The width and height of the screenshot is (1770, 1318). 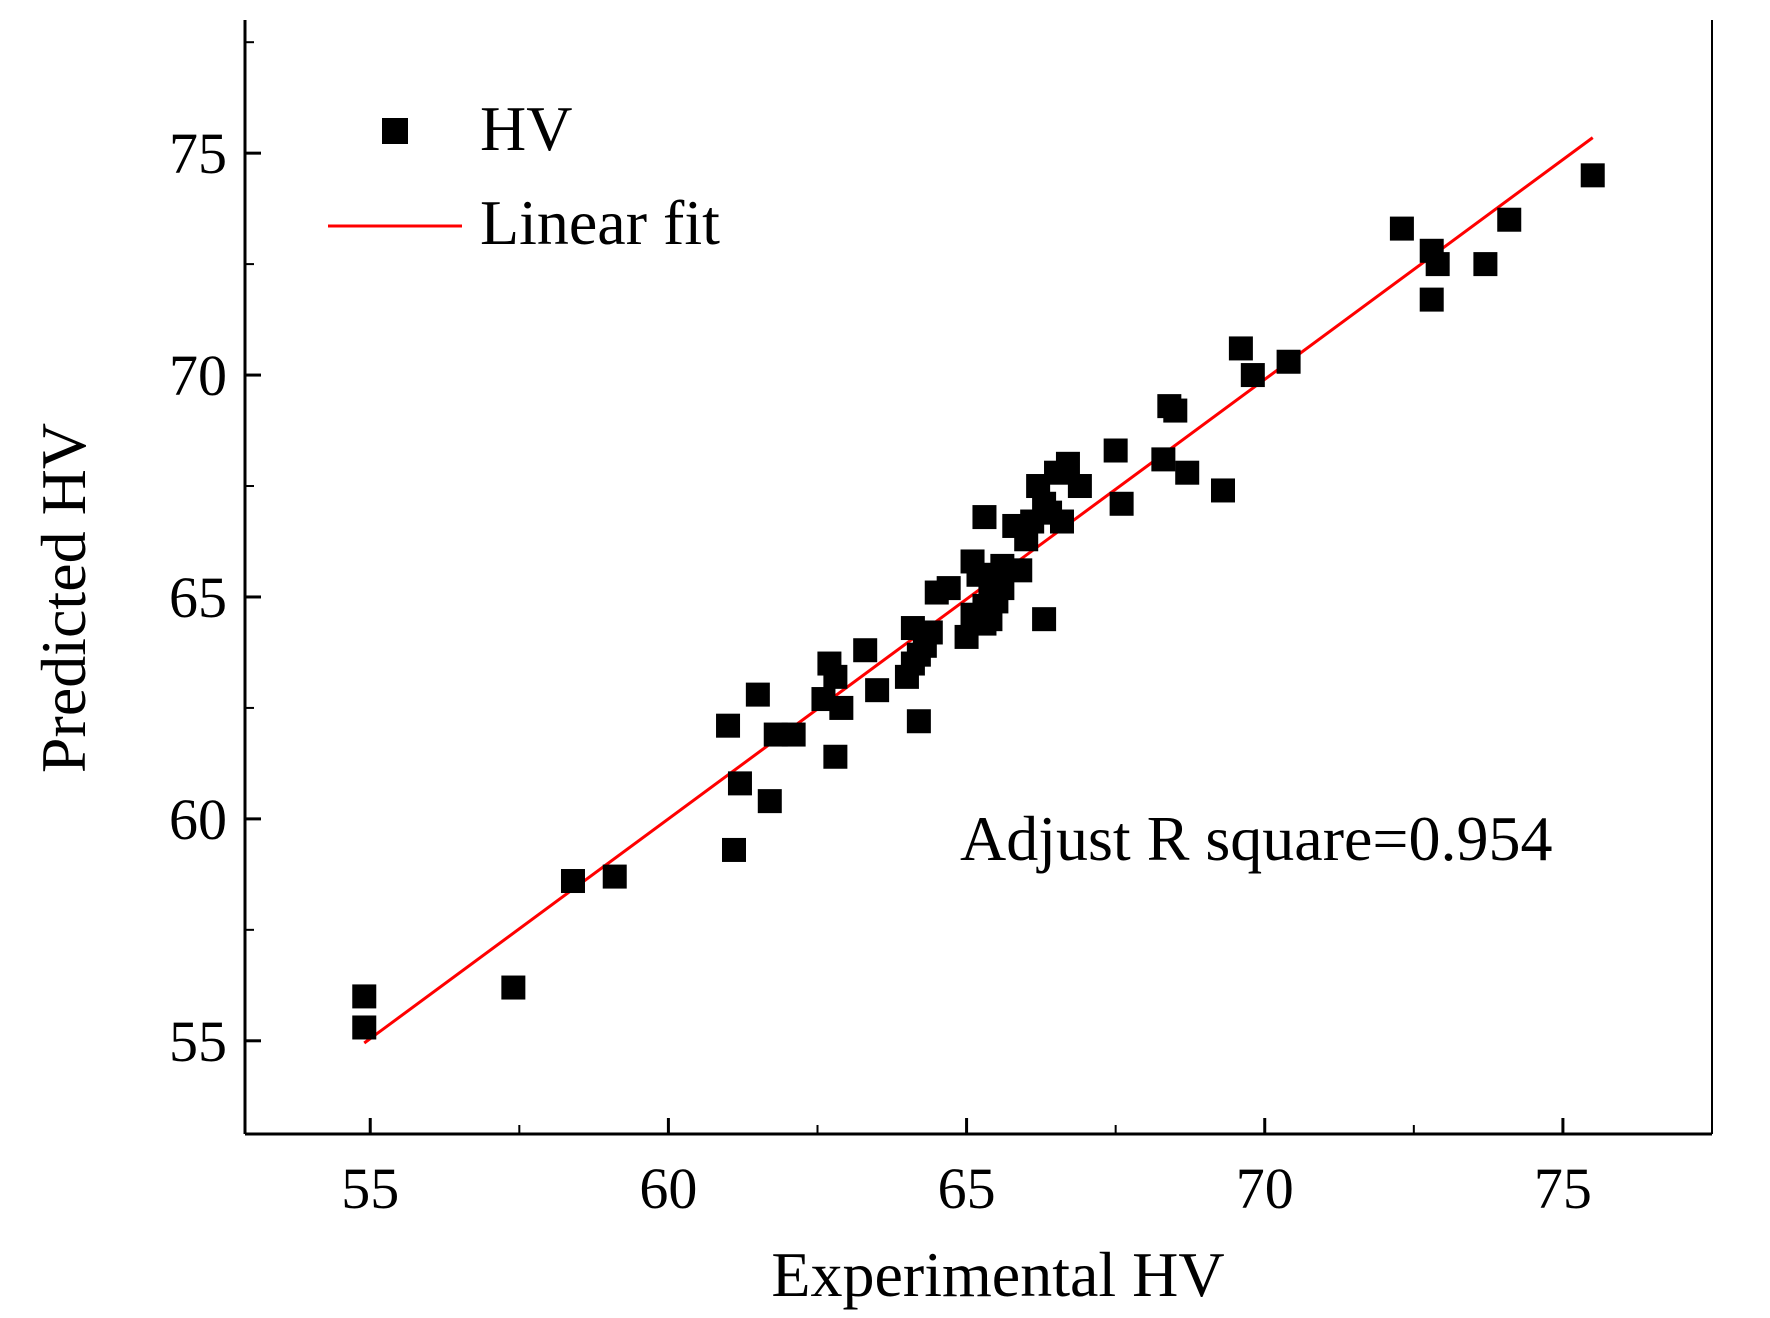 What do you see at coordinates (198, 153) in the screenshot?
I see `y-tick-label: 75` at bounding box center [198, 153].